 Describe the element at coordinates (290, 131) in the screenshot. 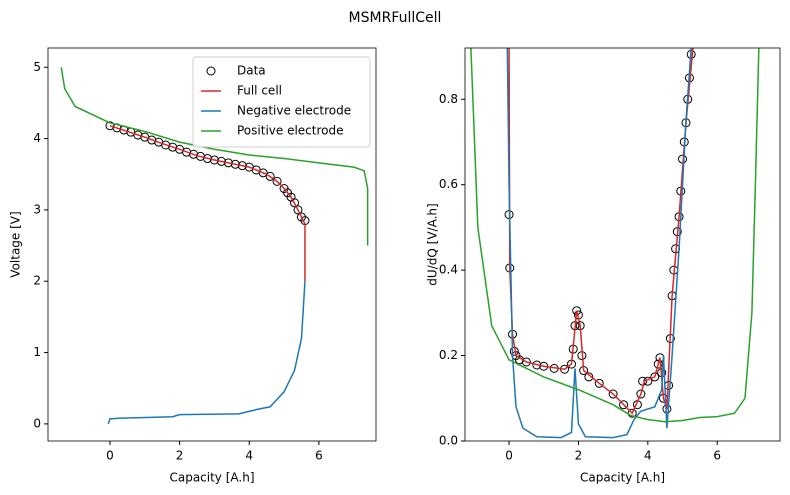

I see `legend-label: Positive electrode` at that location.